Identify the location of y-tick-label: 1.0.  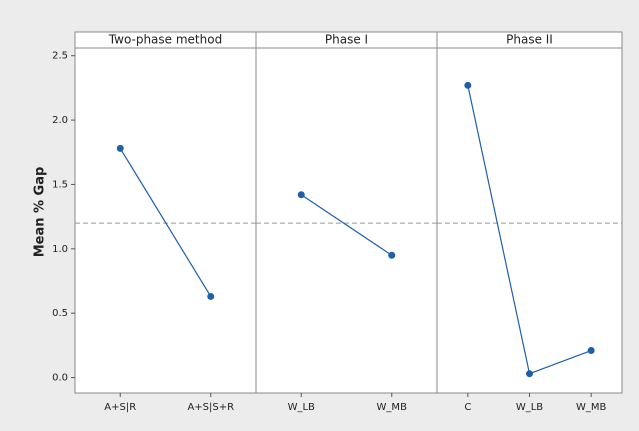
(60, 249).